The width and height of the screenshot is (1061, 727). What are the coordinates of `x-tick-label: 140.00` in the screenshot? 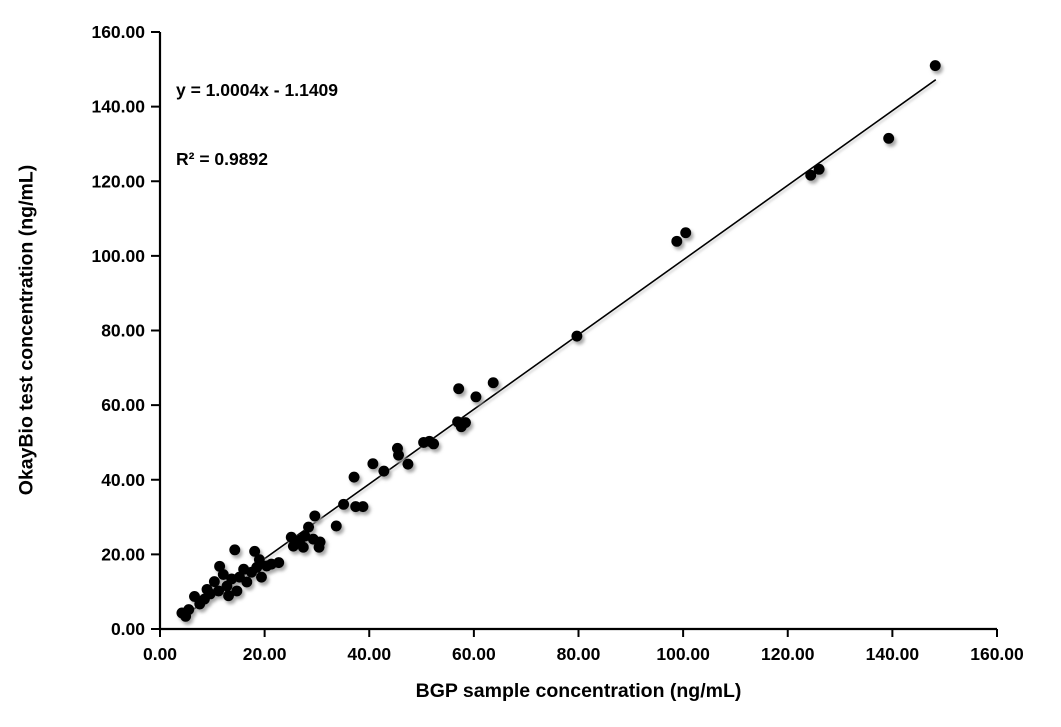 It's located at (893, 654).